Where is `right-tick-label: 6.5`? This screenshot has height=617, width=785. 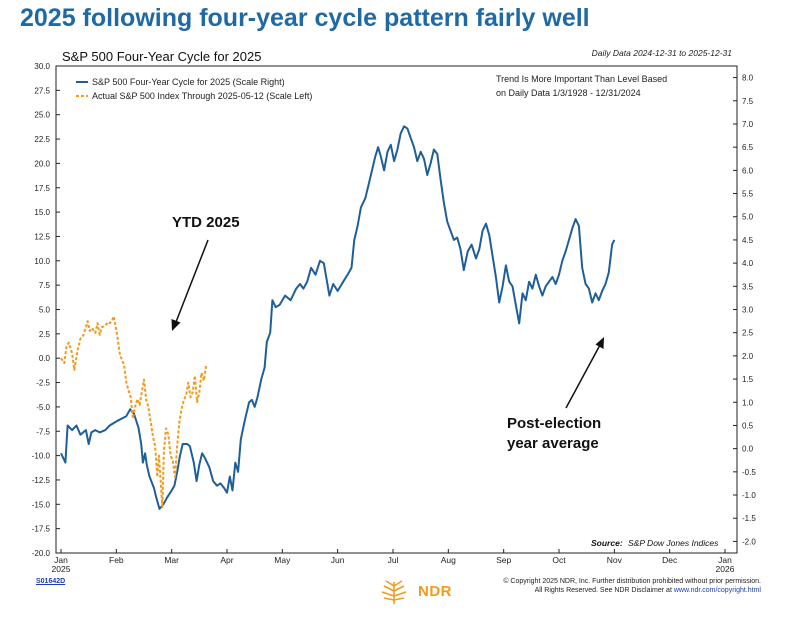 right-tick-label: 6.5 is located at coordinates (748, 147).